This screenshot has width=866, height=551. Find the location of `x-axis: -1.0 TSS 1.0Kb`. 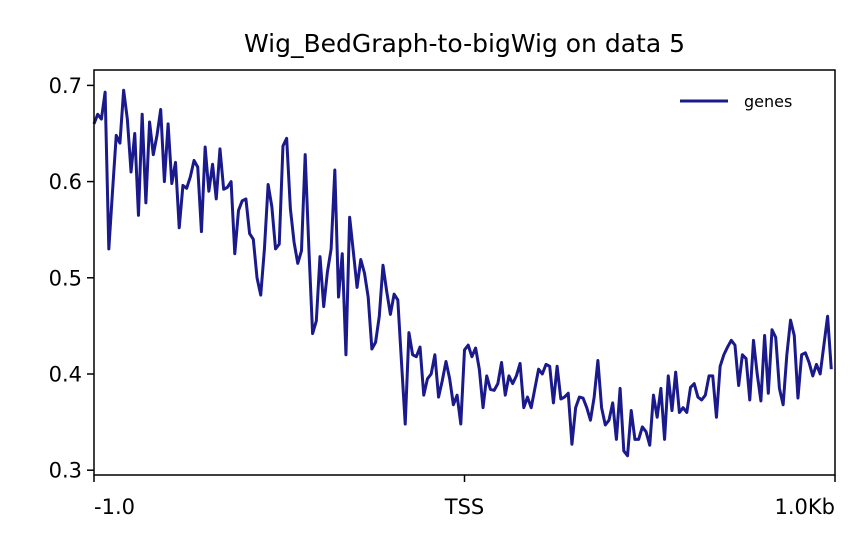

x-axis: -1.0 TSS 1.0Kb is located at coordinates (464, 497).